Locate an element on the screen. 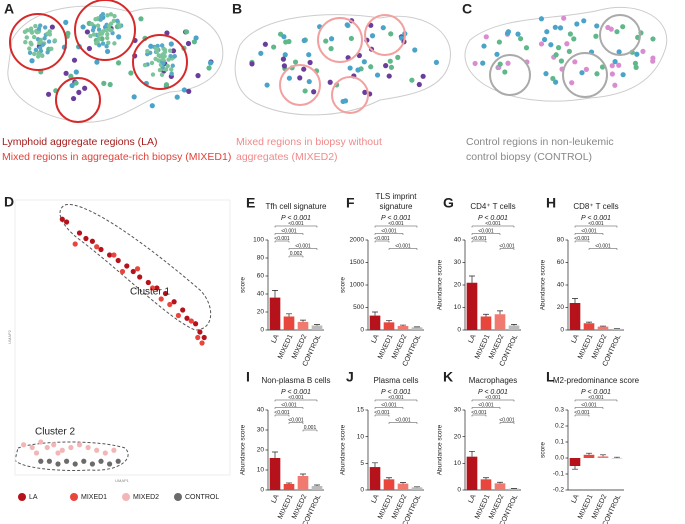 Image resolution: width=685 pixels, height=524 pixels. y-tick-label: 40 is located at coordinates (261, 410).